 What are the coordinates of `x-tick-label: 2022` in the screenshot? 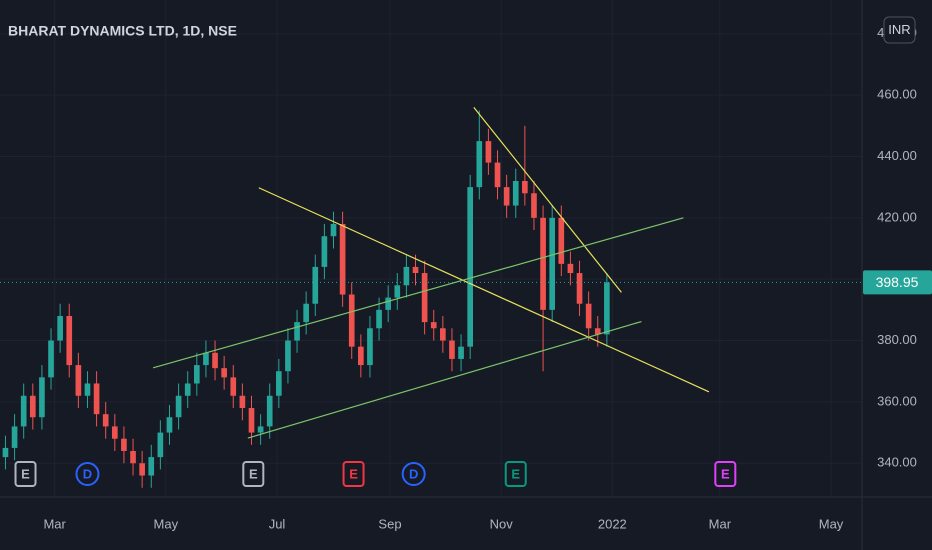 It's located at (612, 523).